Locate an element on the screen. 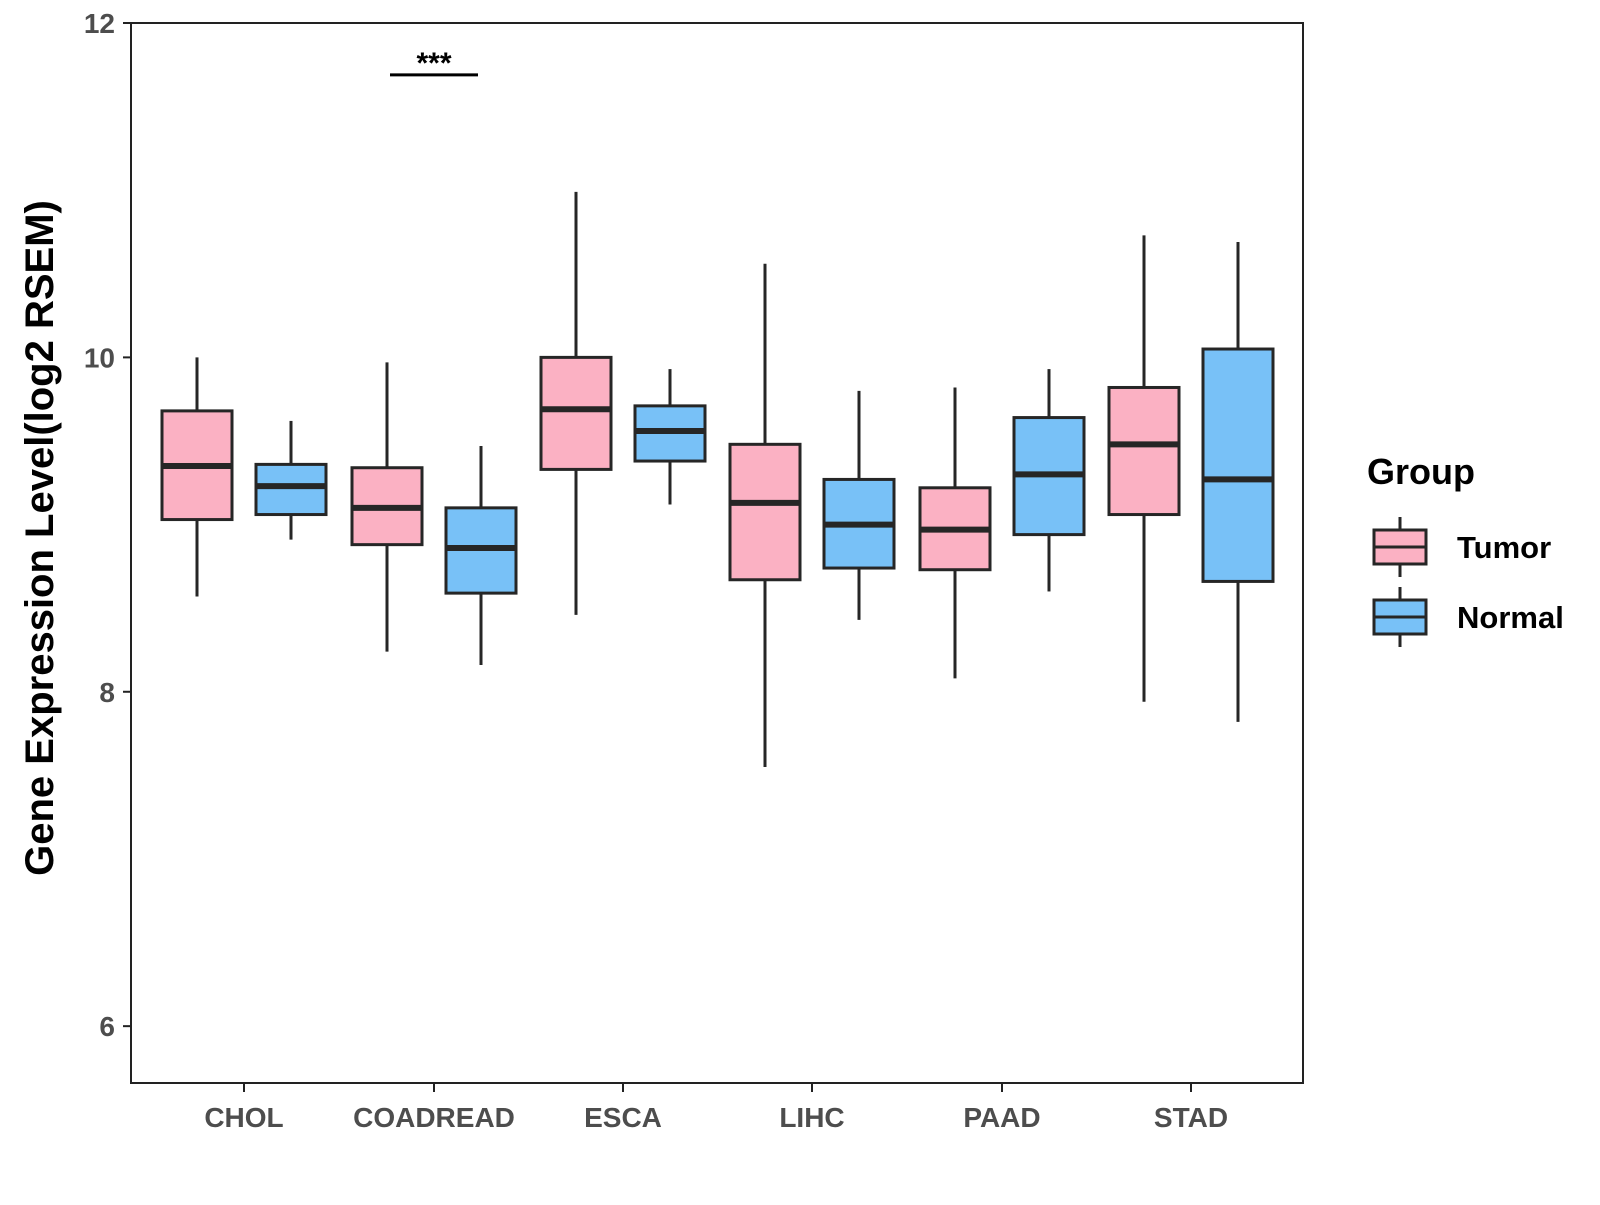 This screenshot has height=1205, width=1600. y-axis-title: Gene Expression Level(log2 RSEM) is located at coordinates (40, 538).